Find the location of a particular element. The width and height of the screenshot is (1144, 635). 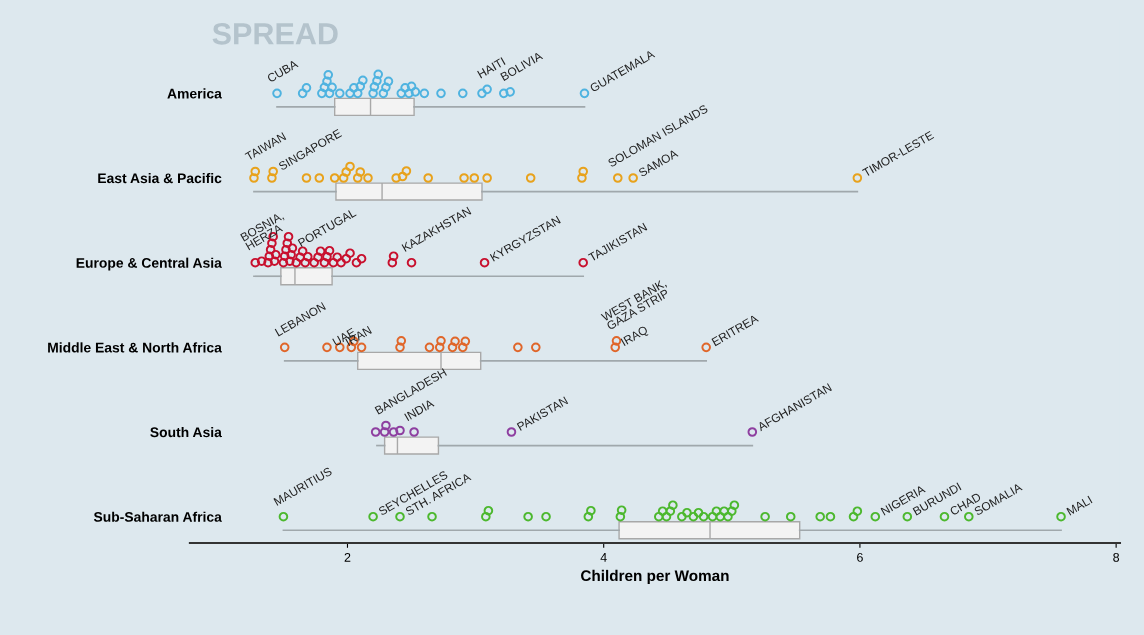

x-tick-label: 6 is located at coordinates (860, 557).